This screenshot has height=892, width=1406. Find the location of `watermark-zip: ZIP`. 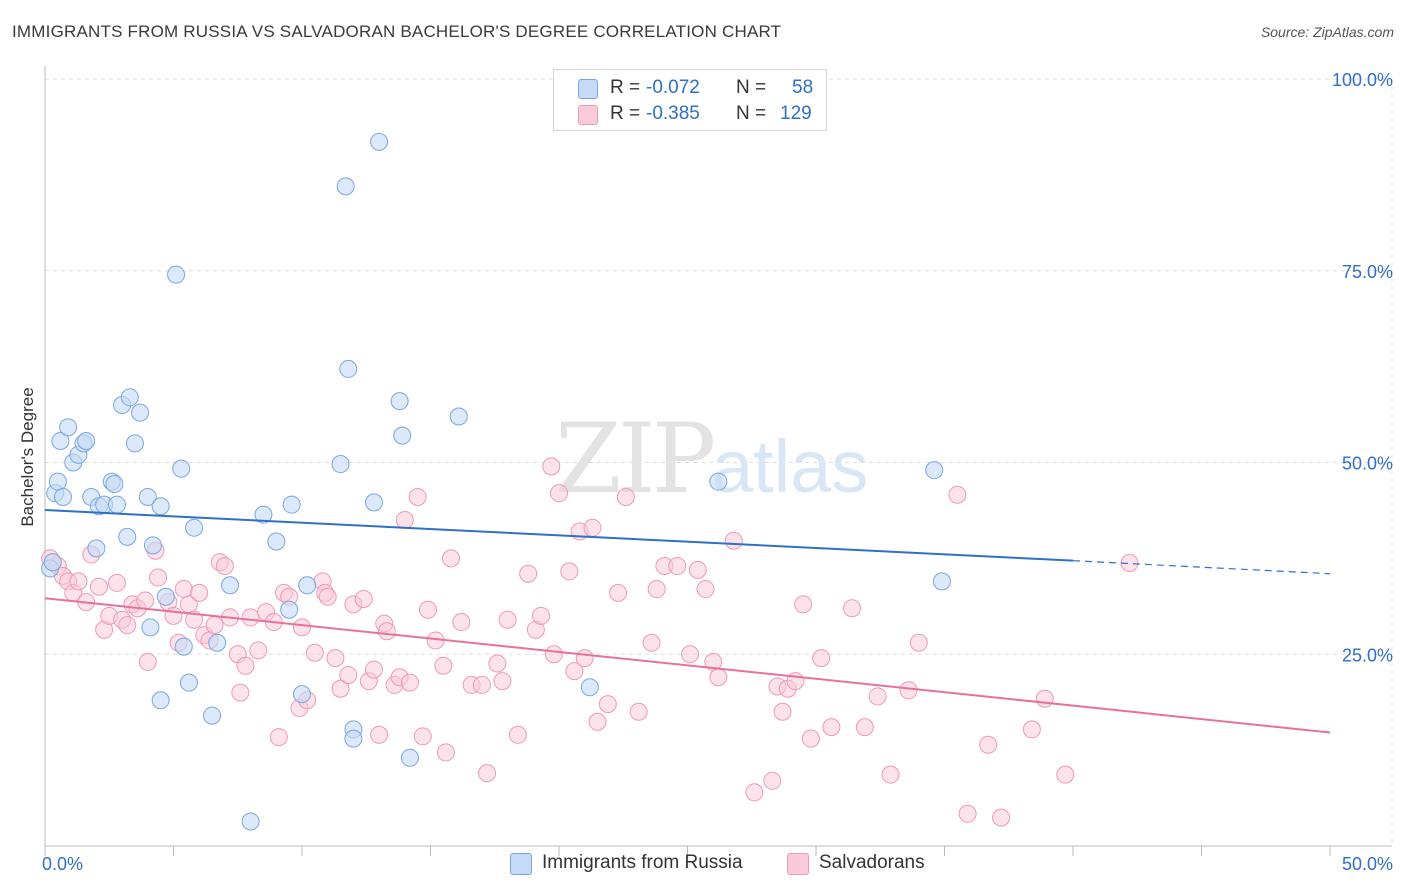

watermark-zip: ZIP is located at coordinates (634, 459).